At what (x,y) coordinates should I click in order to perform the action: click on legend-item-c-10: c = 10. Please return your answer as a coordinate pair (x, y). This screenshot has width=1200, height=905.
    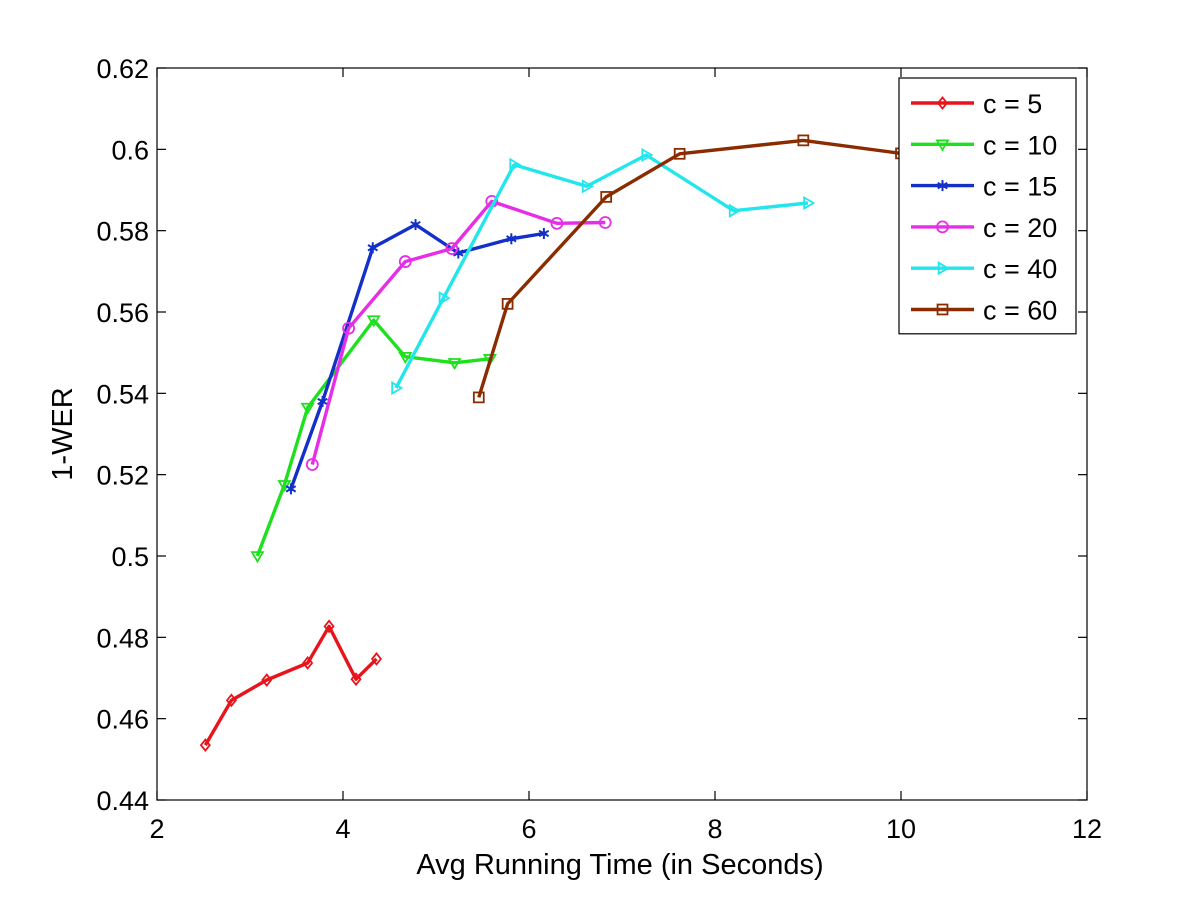
    Looking at the image, I should click on (984, 145).